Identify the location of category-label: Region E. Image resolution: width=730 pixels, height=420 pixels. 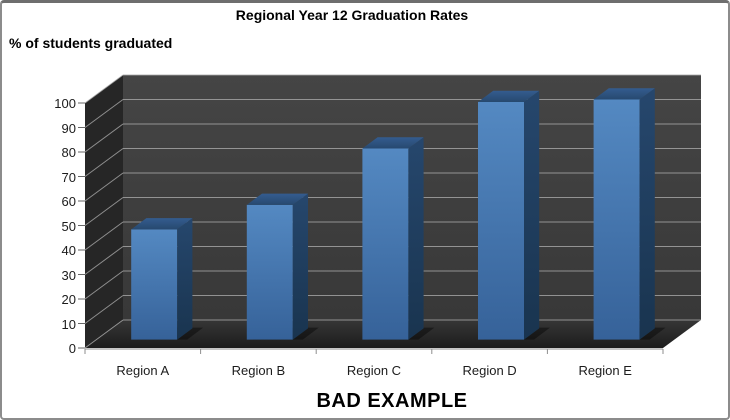
(605, 370).